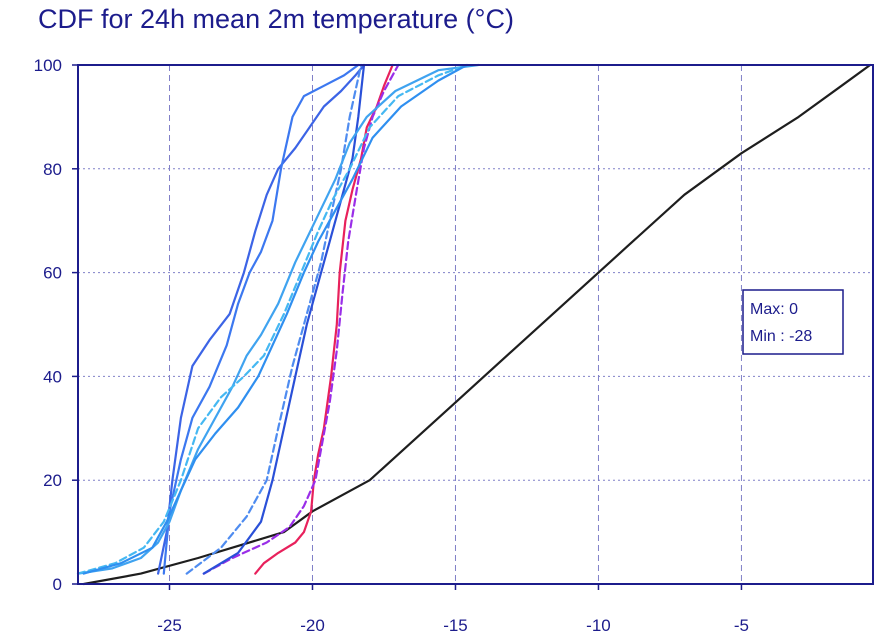 The image size is (876, 639). What do you see at coordinates (52, 480) in the screenshot?
I see `y-tick-label: 20` at bounding box center [52, 480].